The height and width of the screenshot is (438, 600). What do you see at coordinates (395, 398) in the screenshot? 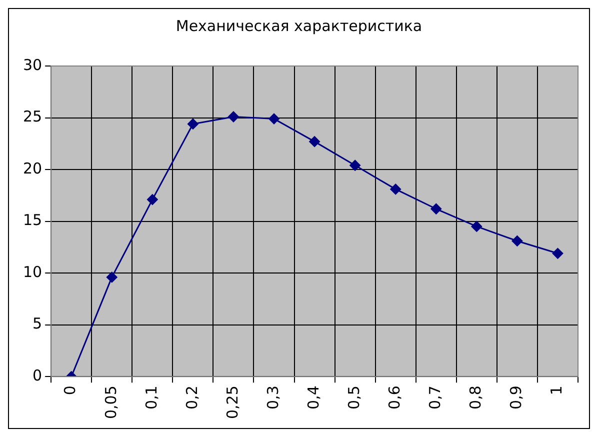
I see `x-tick-label: 0,6` at bounding box center [395, 398].